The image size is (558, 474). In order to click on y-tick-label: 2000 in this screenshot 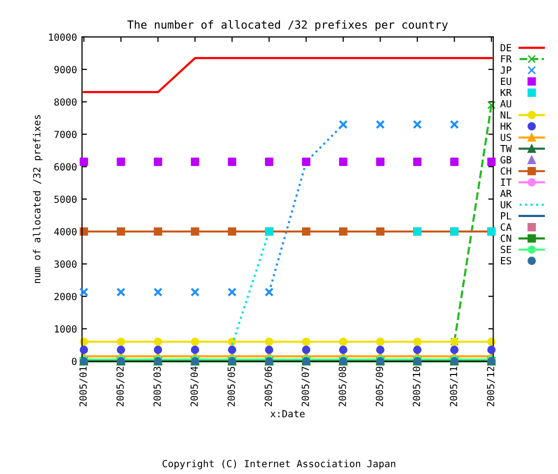, I will do `click(65, 296)`.